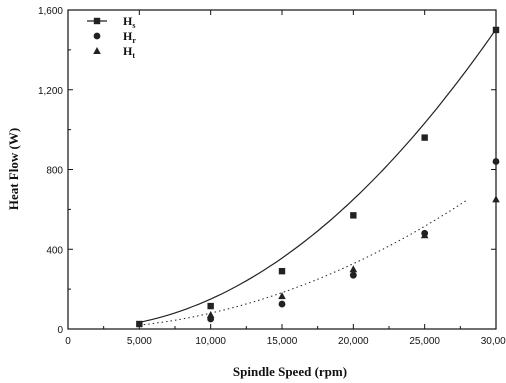 The height and width of the screenshot is (383, 506). What do you see at coordinates (60, 330) in the screenshot?
I see `y-tick-label: 0` at bounding box center [60, 330].